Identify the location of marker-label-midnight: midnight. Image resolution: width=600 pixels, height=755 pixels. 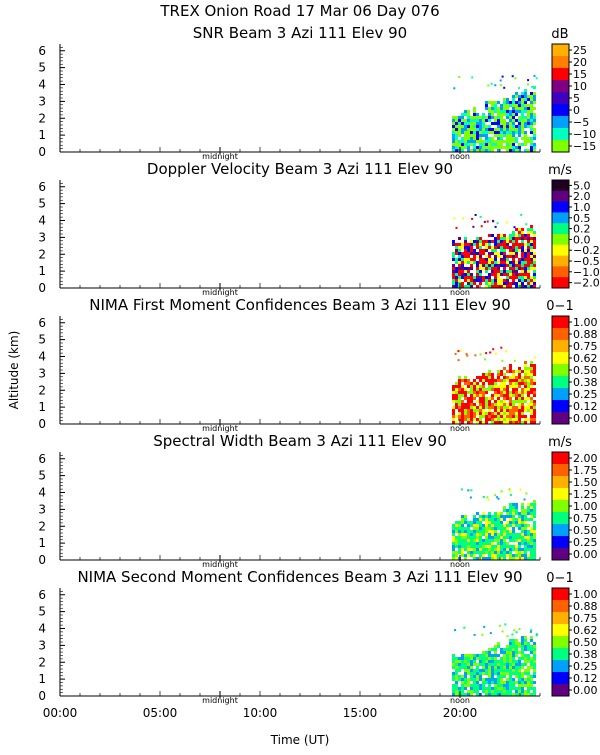
(220, 428).